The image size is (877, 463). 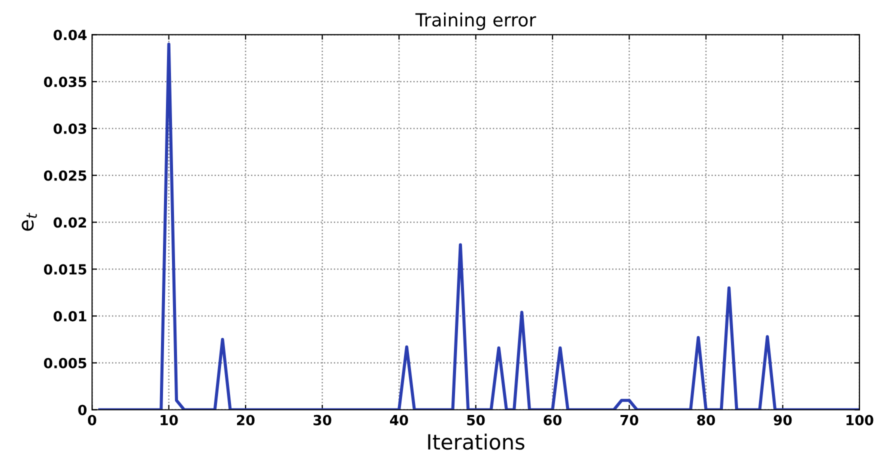 I want to click on y-tick-label: 0.035, so click(x=65, y=82).